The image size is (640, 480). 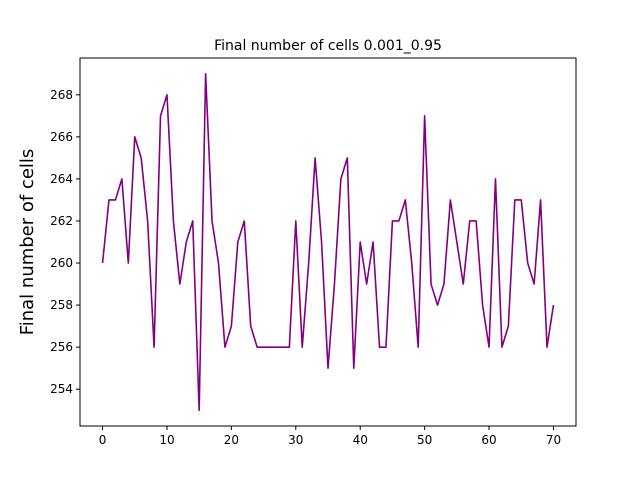 What do you see at coordinates (61, 221) in the screenshot?
I see `y-tick-label: 262` at bounding box center [61, 221].